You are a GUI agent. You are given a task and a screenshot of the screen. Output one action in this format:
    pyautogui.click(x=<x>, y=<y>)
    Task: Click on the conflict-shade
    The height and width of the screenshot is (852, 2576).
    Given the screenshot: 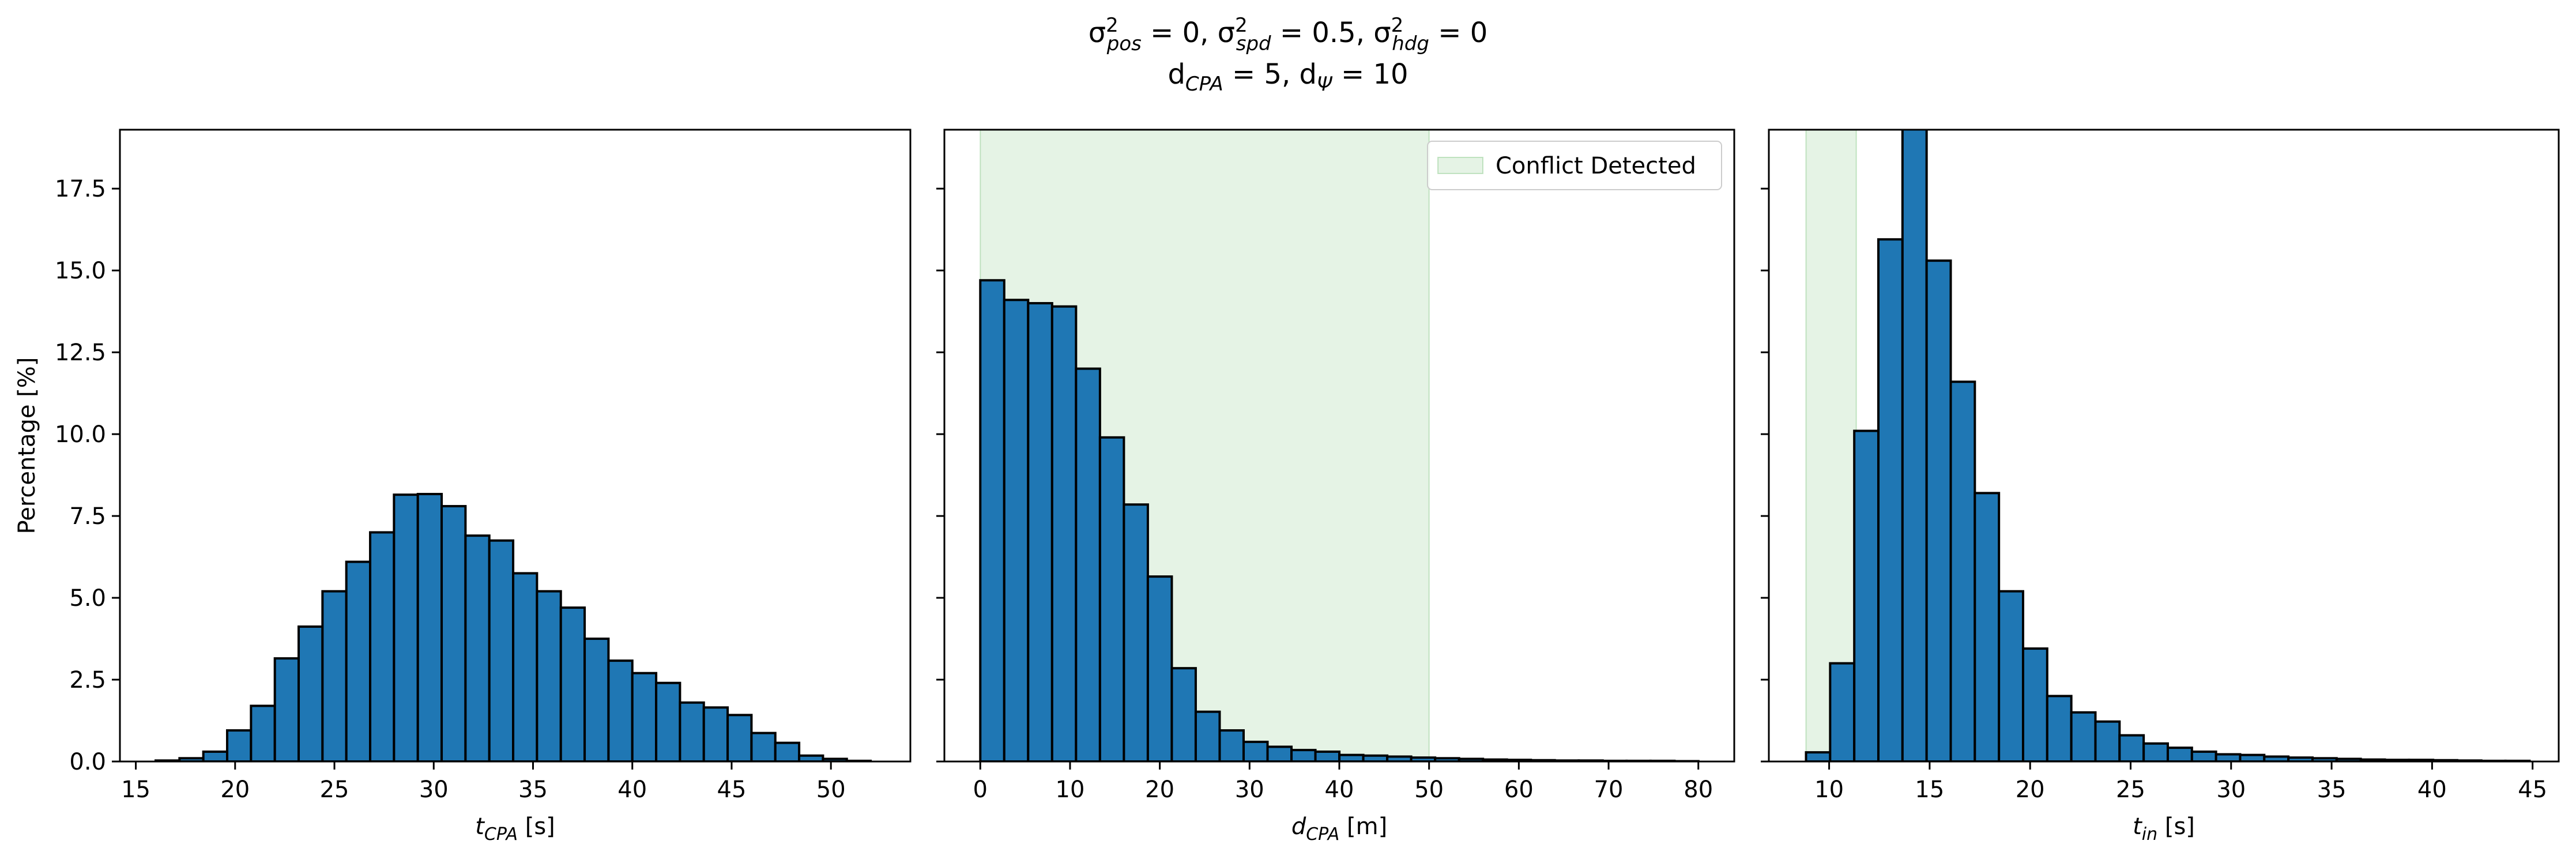 What is the action you would take?
    pyautogui.click(x=1831, y=445)
    